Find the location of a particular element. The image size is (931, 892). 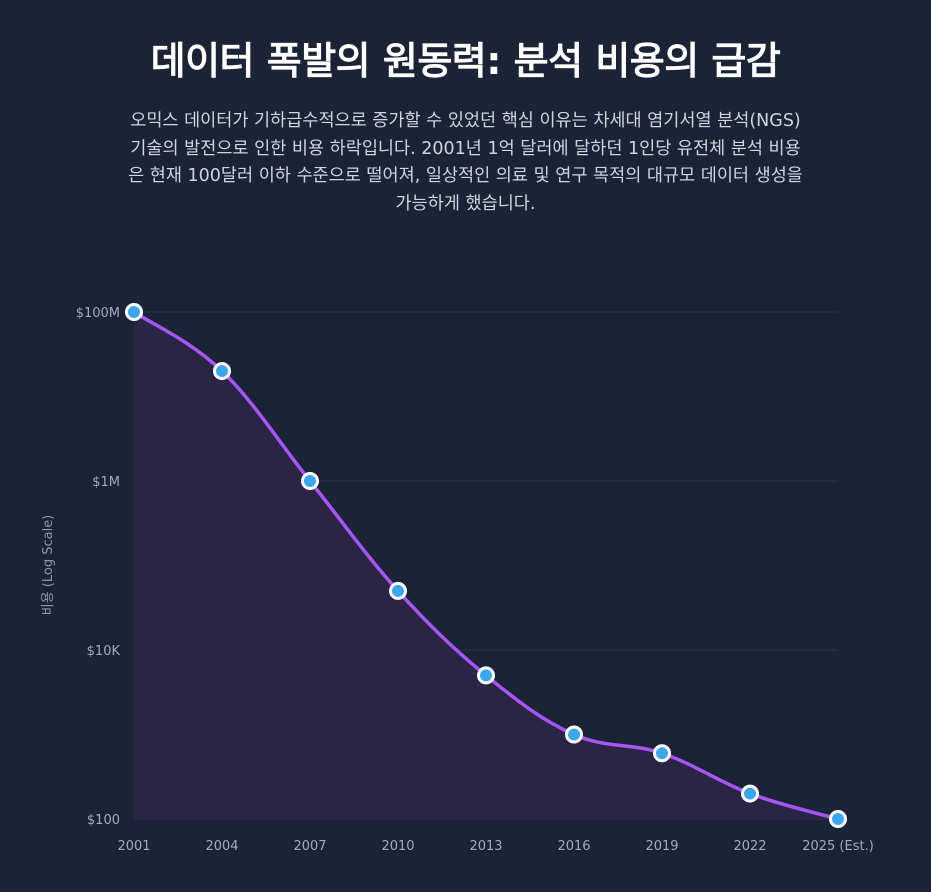

x-tick-label: 2013 is located at coordinates (485, 846).